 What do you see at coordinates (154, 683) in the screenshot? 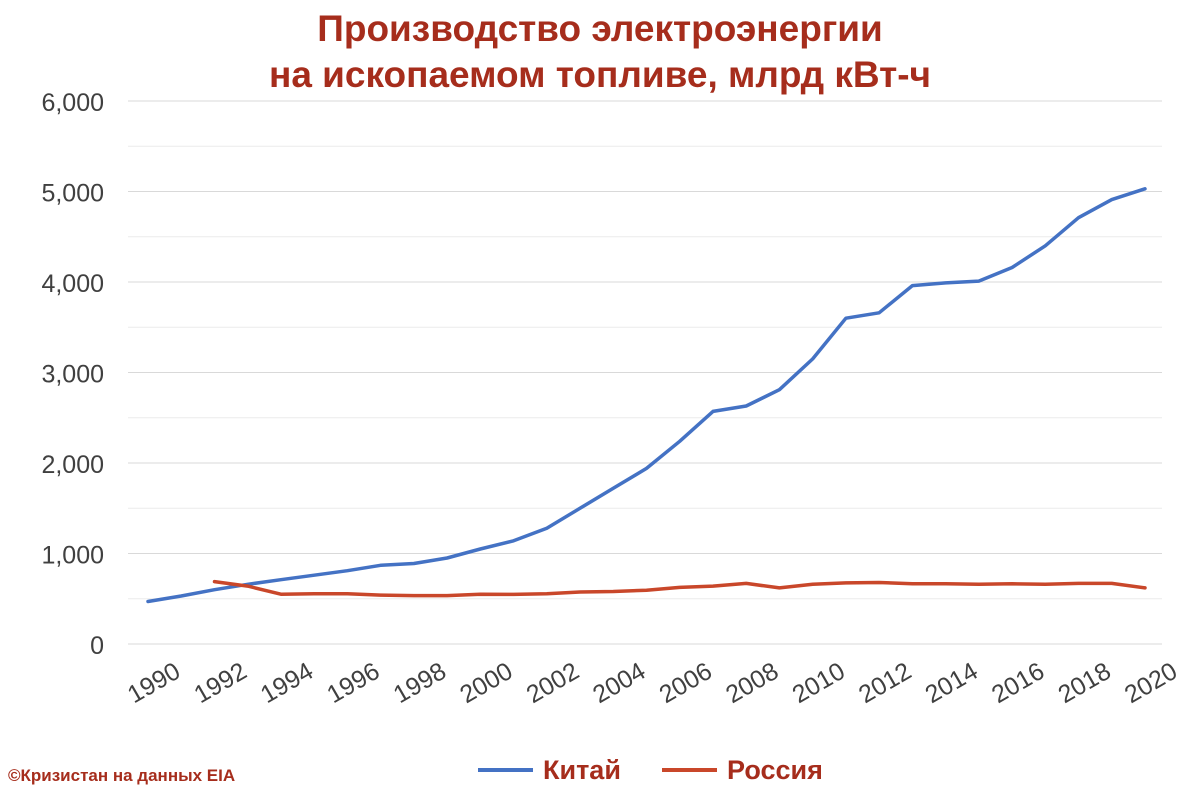
I see `x-tick-label: 1990` at bounding box center [154, 683].